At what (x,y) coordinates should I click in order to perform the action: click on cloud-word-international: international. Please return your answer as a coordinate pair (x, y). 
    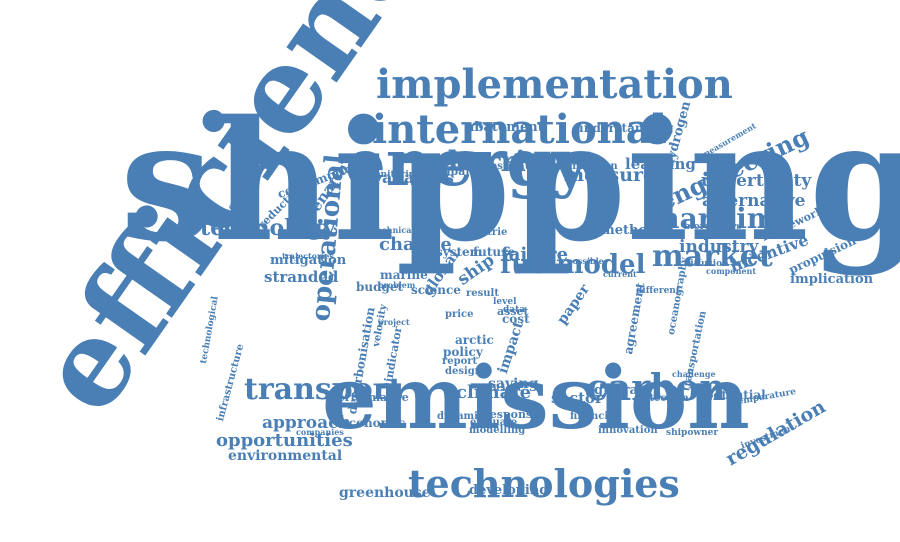
    Looking at the image, I should click on (519, 129).